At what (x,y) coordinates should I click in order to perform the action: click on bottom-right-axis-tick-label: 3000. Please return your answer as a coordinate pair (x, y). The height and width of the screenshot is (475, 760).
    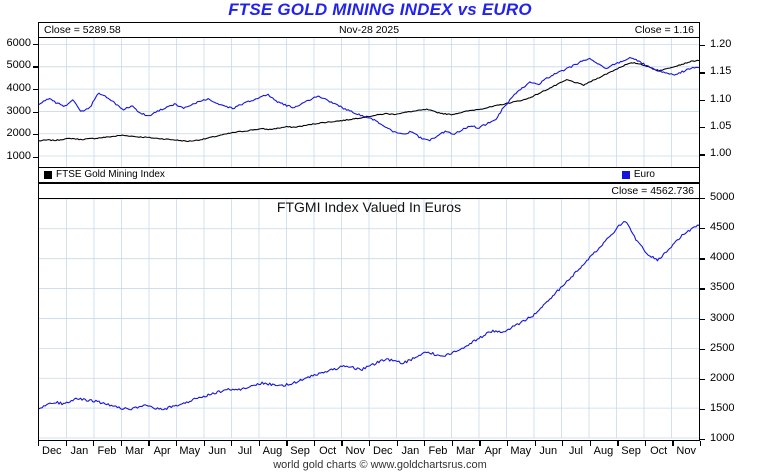
    Looking at the image, I should click on (722, 317).